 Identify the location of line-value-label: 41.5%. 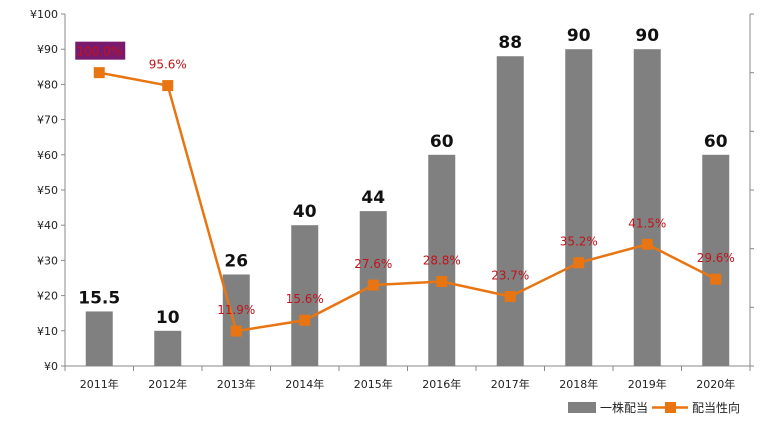
(647, 223).